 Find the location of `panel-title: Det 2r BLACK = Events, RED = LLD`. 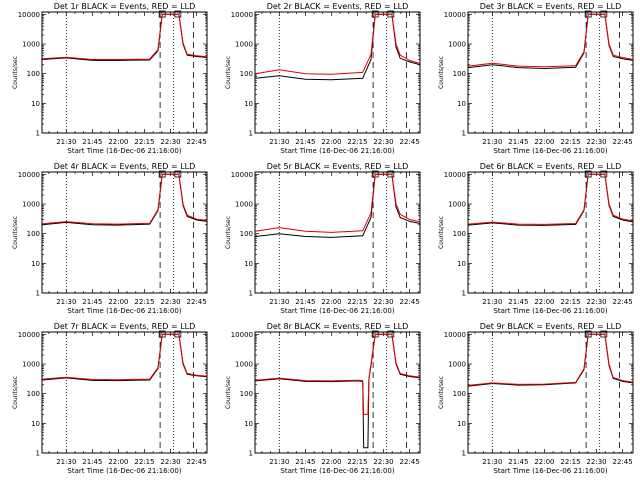

panel-title: Det 2r BLACK = Events, RED = LLD is located at coordinates (338, 6).